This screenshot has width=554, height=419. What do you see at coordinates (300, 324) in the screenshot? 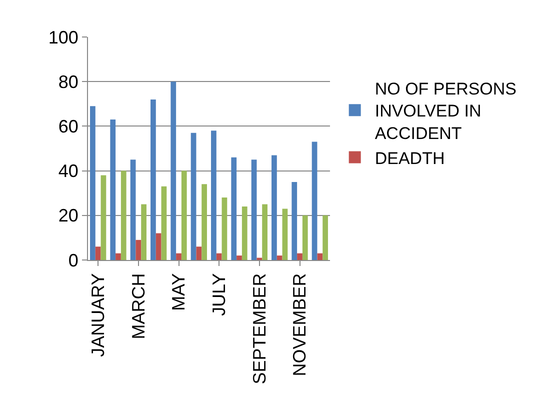
I see `x-tick-label: NOVEMBER` at bounding box center [300, 324].